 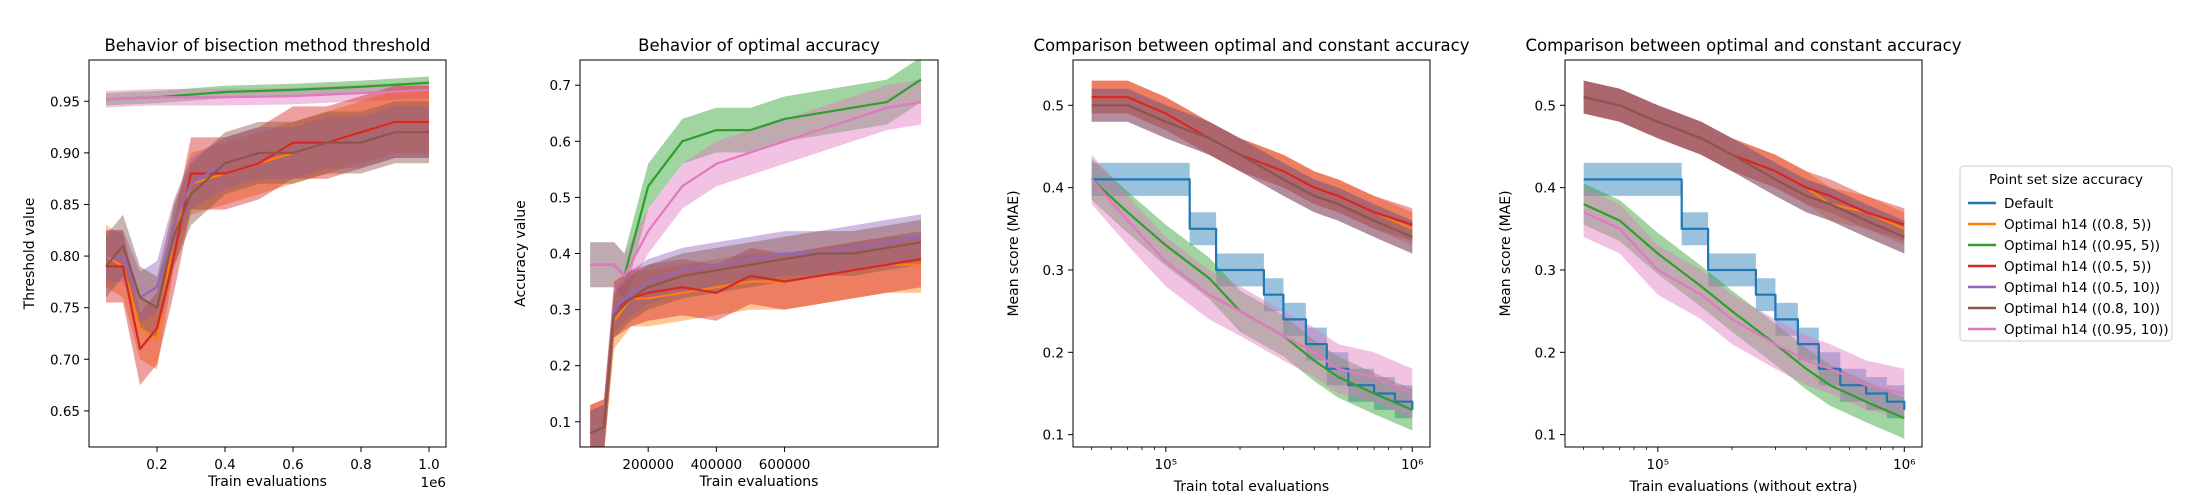 What do you see at coordinates (267, 45) in the screenshot?
I see `chart-title: Behavior of bisection method threshold` at bounding box center [267, 45].